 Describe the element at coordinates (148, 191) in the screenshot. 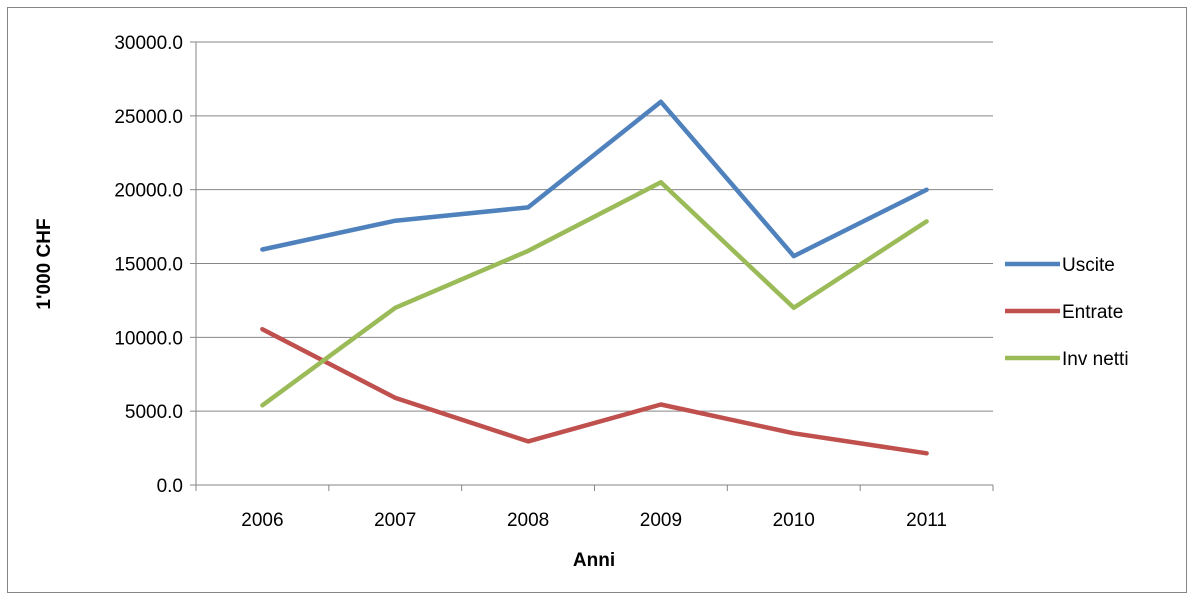

I see `y-tick-label: 20000.0` at that location.